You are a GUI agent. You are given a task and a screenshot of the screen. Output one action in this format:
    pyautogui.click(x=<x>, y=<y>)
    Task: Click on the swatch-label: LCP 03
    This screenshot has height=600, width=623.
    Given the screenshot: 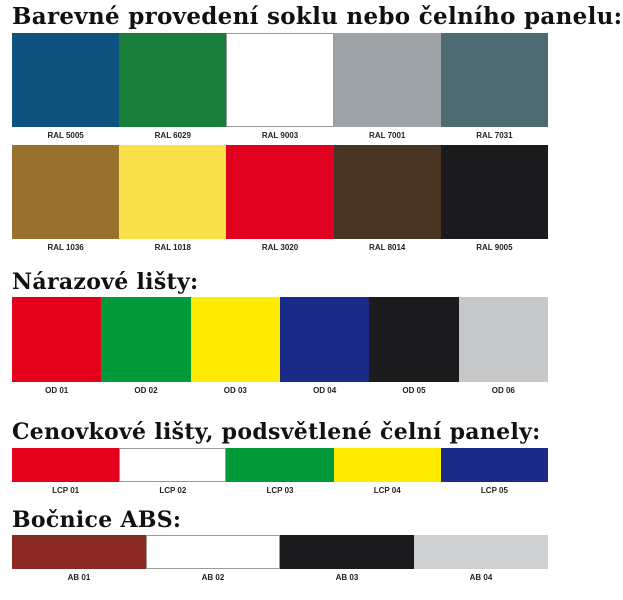 What is the action you would take?
    pyautogui.click(x=280, y=490)
    